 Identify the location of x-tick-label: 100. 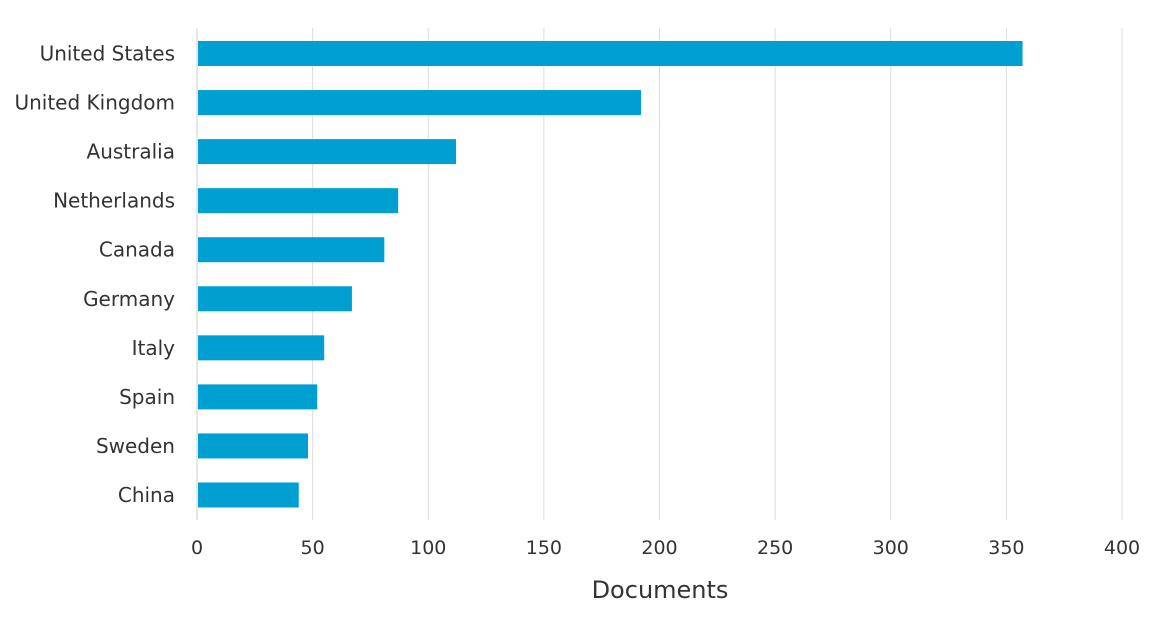
(428, 548).